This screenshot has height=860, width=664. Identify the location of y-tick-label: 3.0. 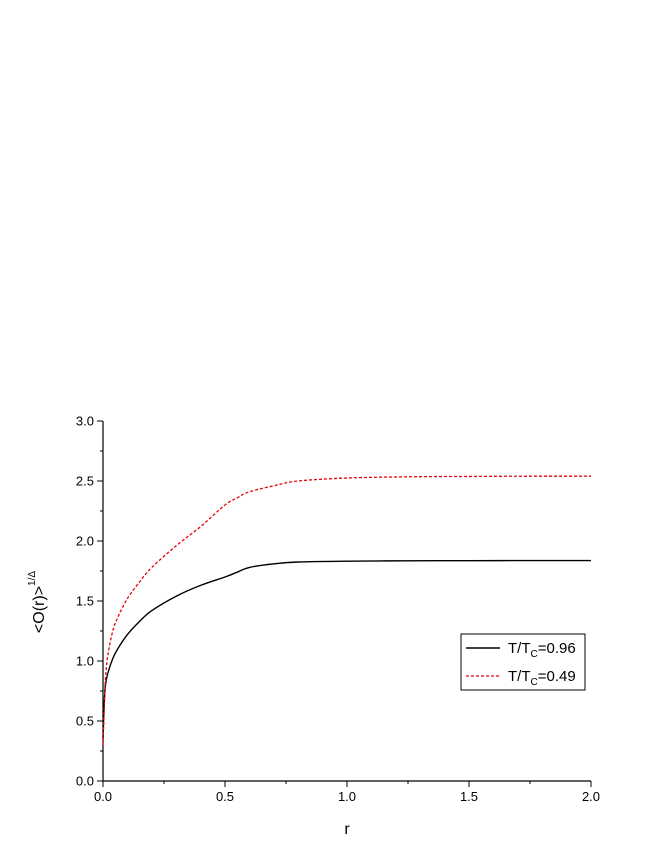
(85, 421).